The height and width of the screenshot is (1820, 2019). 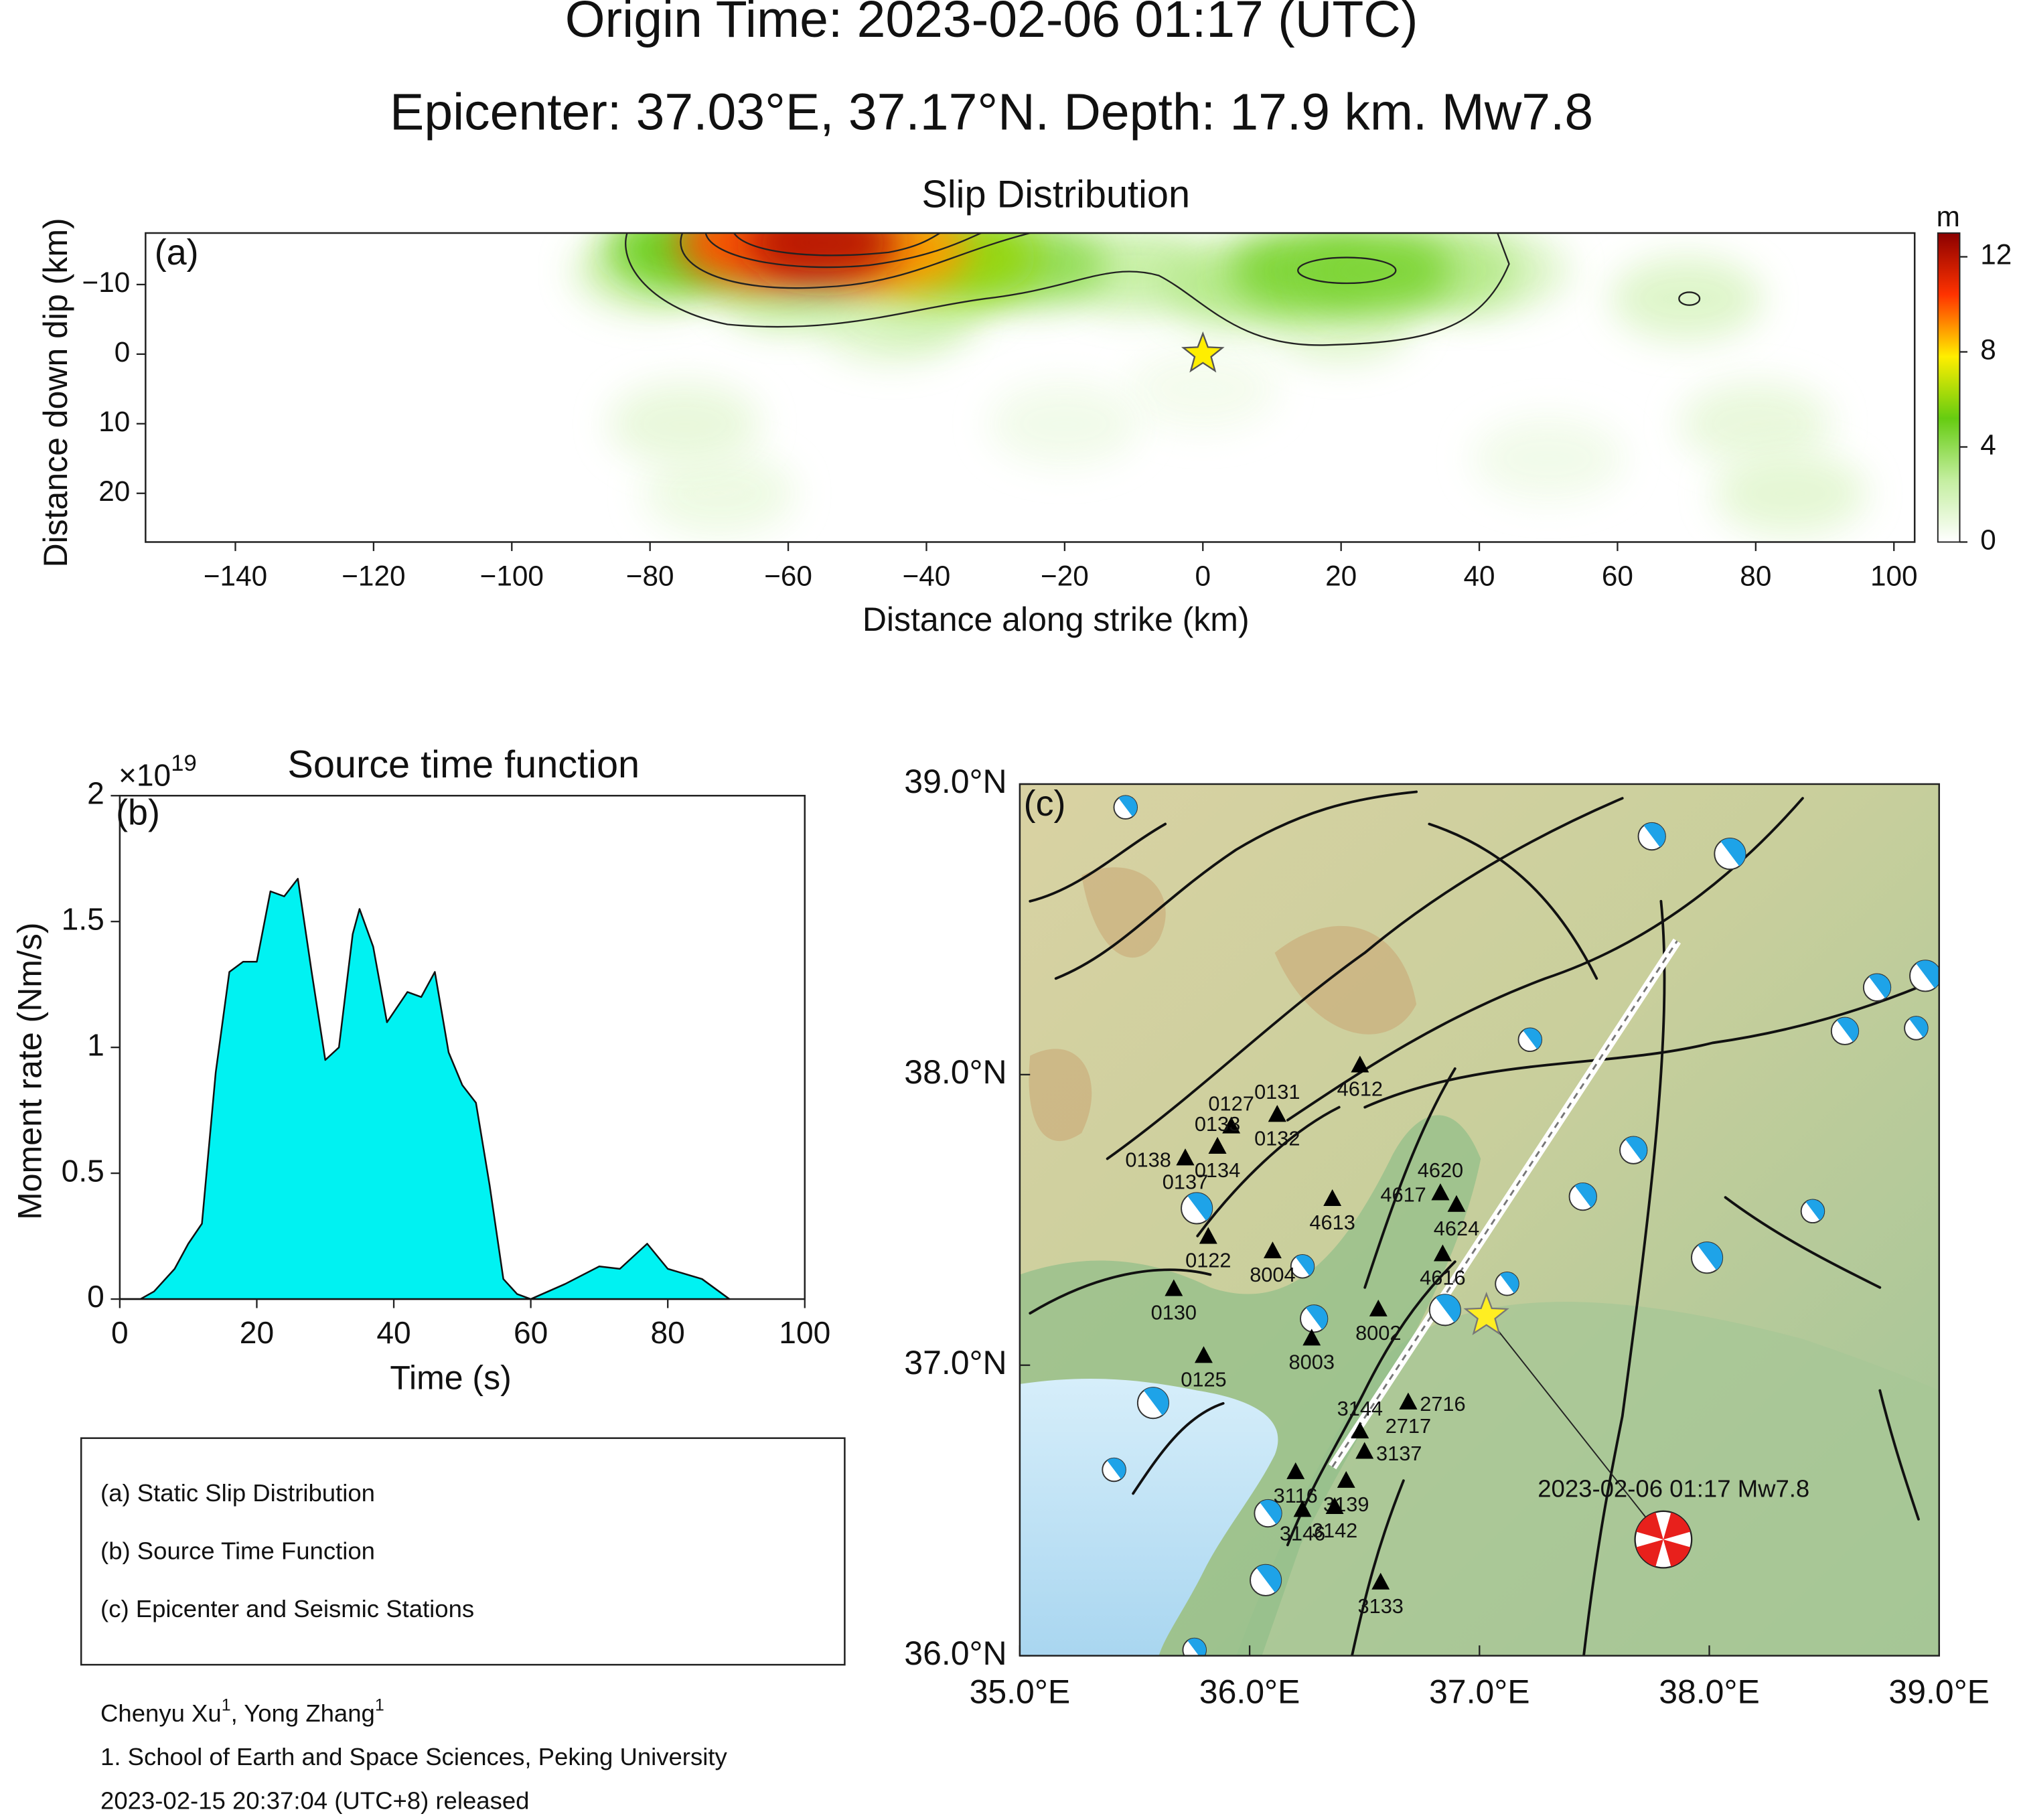 I want to click on legend-entry: (c) Epicenter and Seismic Stations, so click(x=287, y=1609).